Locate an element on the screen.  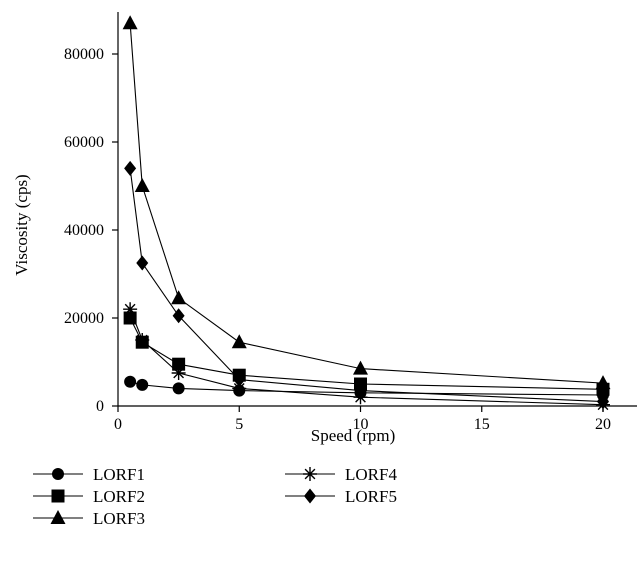
y-axis-title: Viscosity (cps) is located at coordinates (21, 224).